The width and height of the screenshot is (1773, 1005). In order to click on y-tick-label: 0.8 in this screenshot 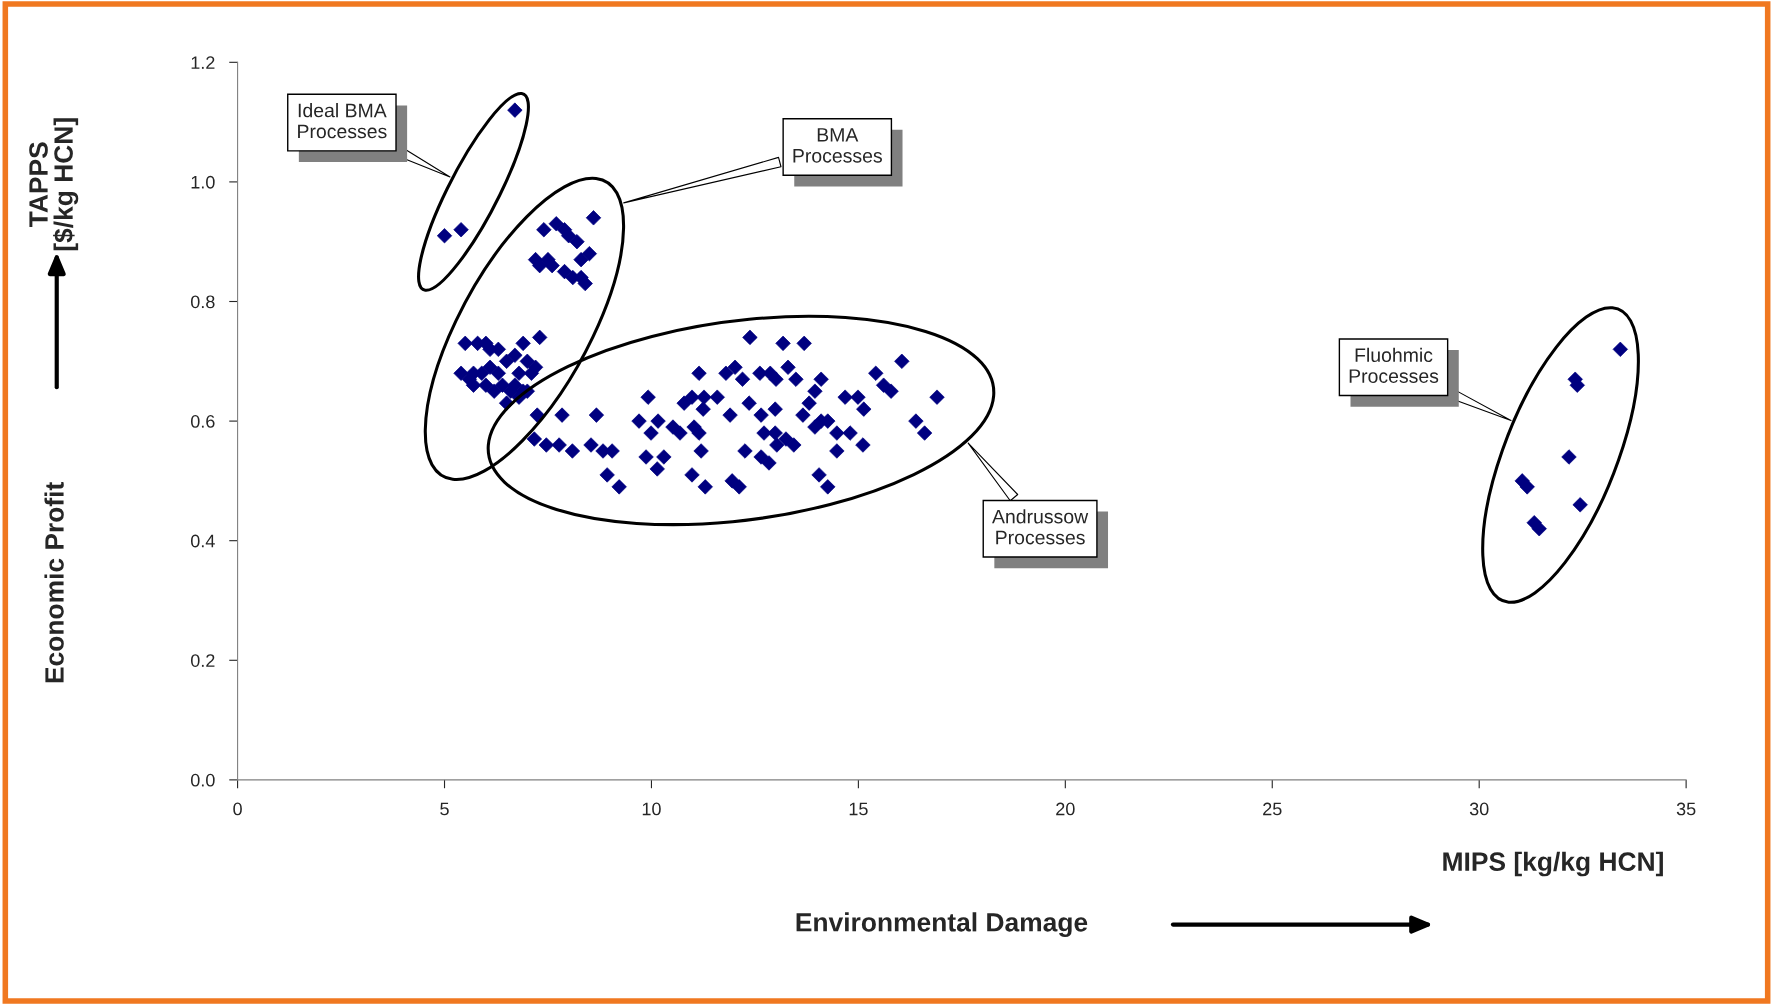, I will do `click(202, 302)`.